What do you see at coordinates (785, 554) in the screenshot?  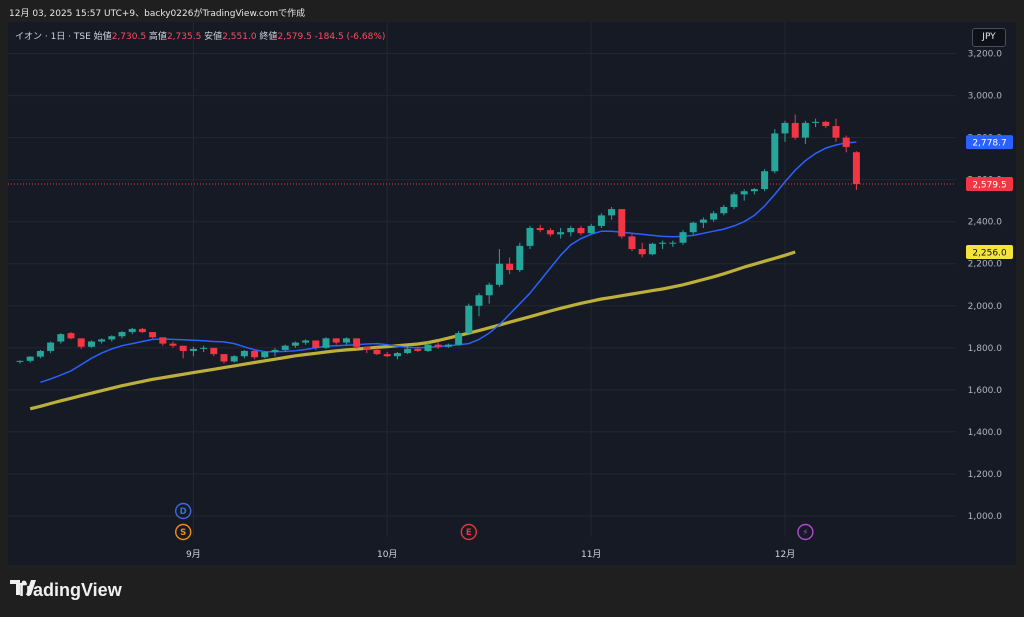 I see `x-tick-label: 12月` at bounding box center [785, 554].